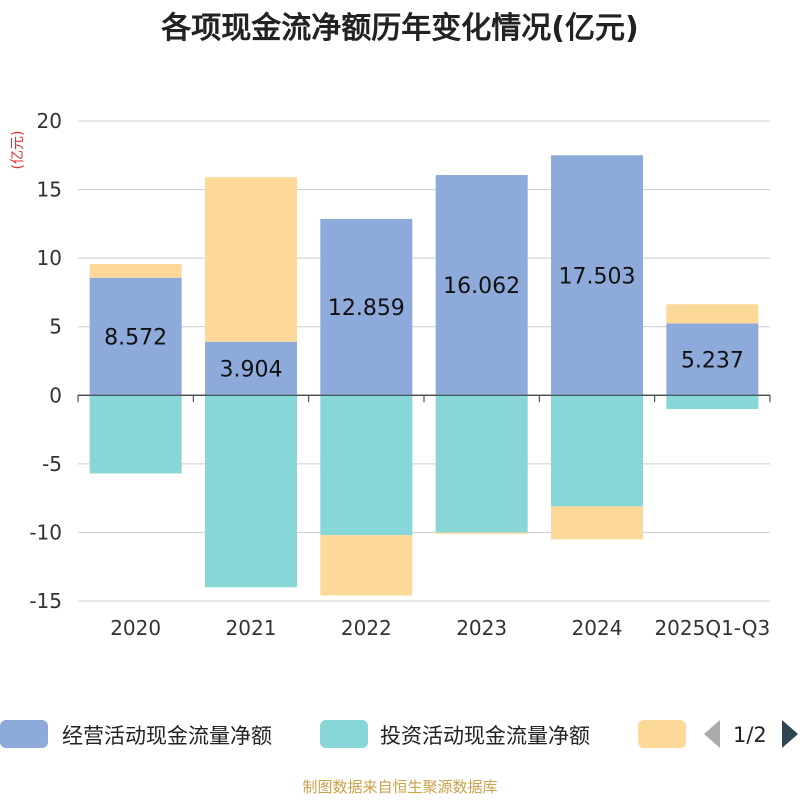  What do you see at coordinates (485, 736) in the screenshot?
I see `legend-label: 投资活动现金流量净额` at bounding box center [485, 736].